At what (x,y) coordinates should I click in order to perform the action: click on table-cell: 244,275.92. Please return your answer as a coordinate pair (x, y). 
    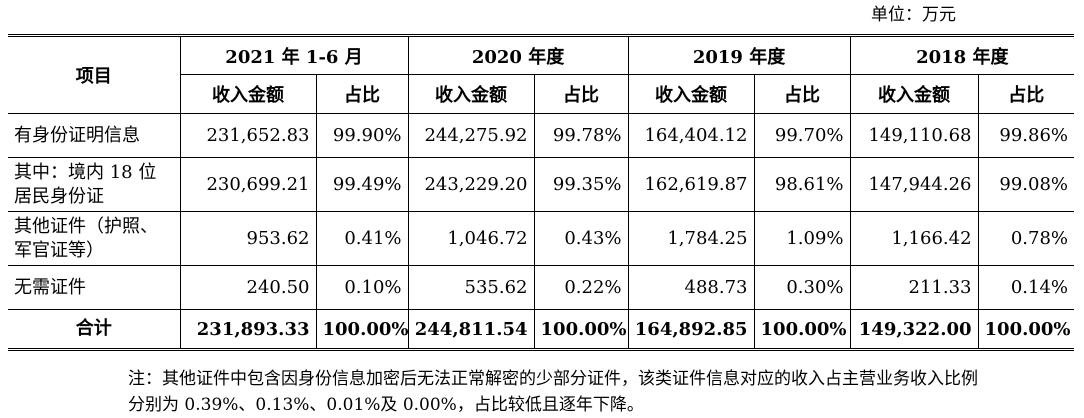
    Looking at the image, I should click on (471, 135).